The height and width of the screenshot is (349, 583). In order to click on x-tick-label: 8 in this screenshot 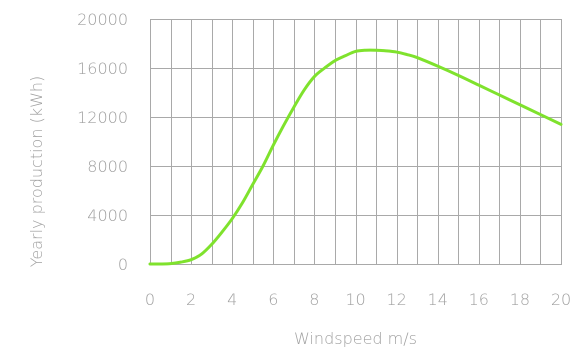, I will do `click(314, 299)`.